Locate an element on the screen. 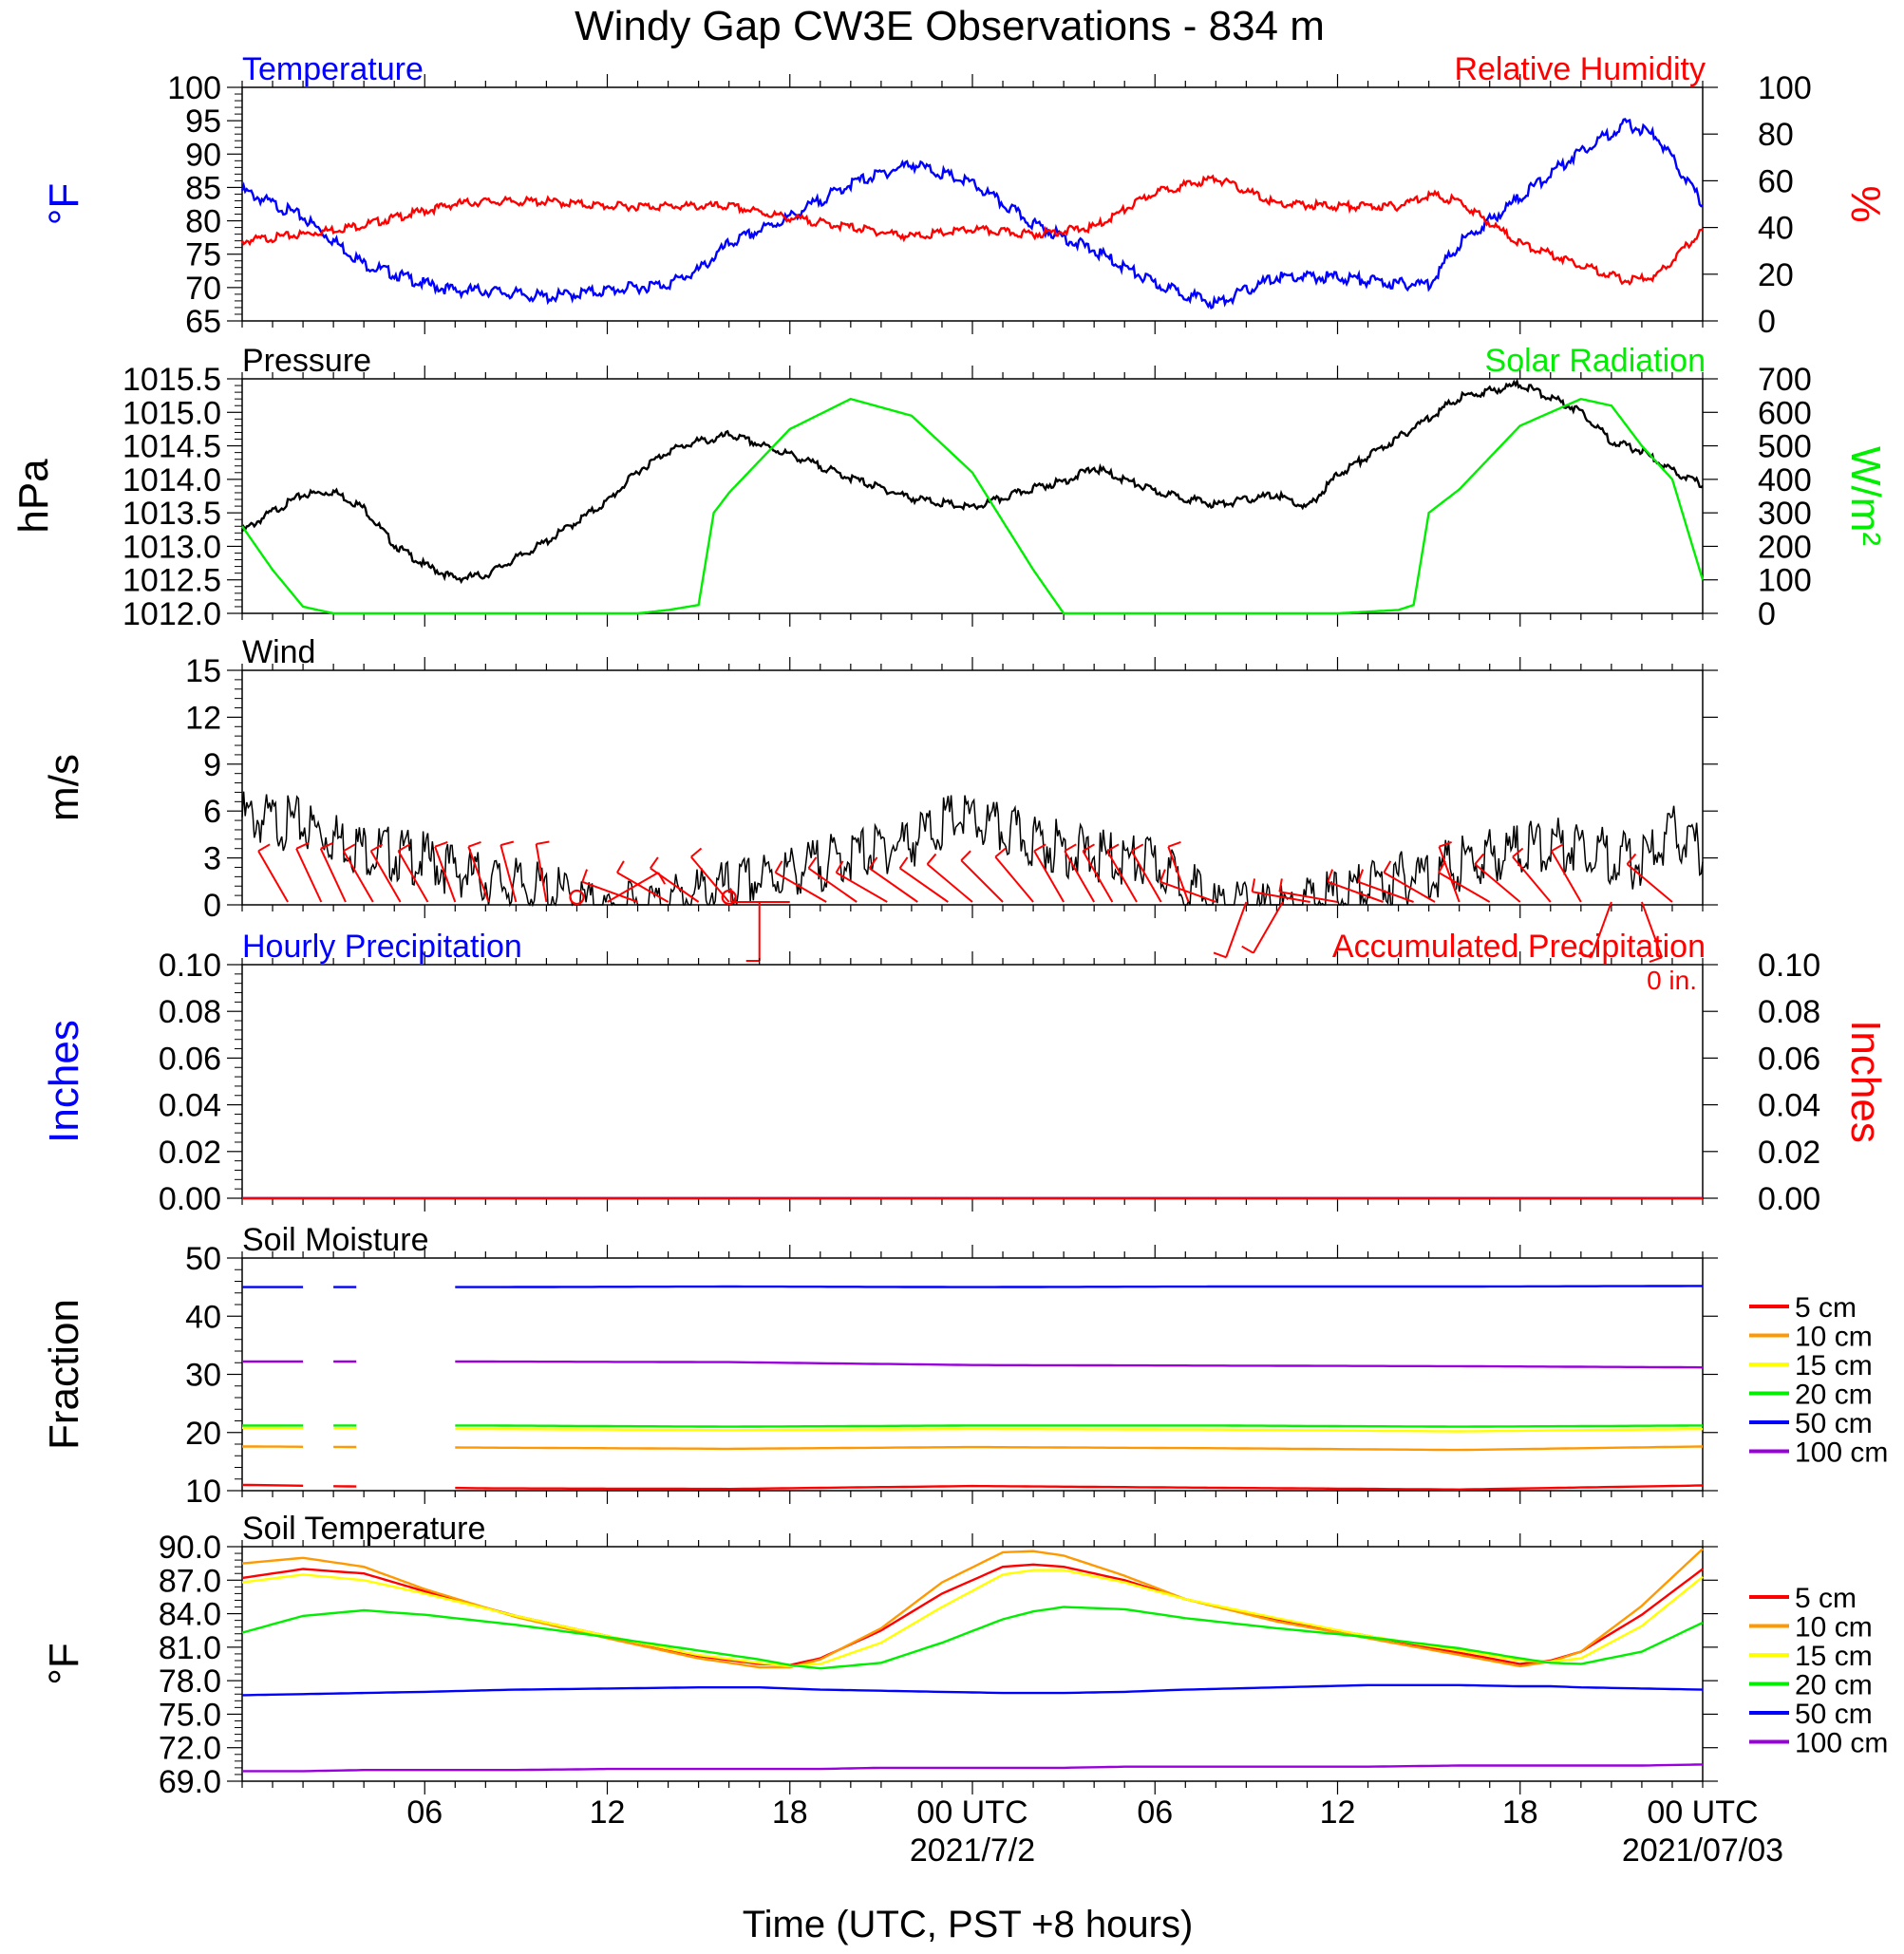  y-right-tick-label: 300 is located at coordinates (1785, 514).